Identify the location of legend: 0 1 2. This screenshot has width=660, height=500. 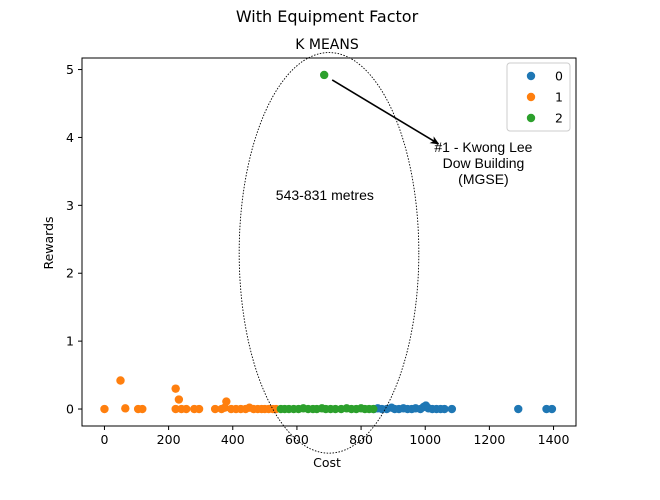
(538, 97).